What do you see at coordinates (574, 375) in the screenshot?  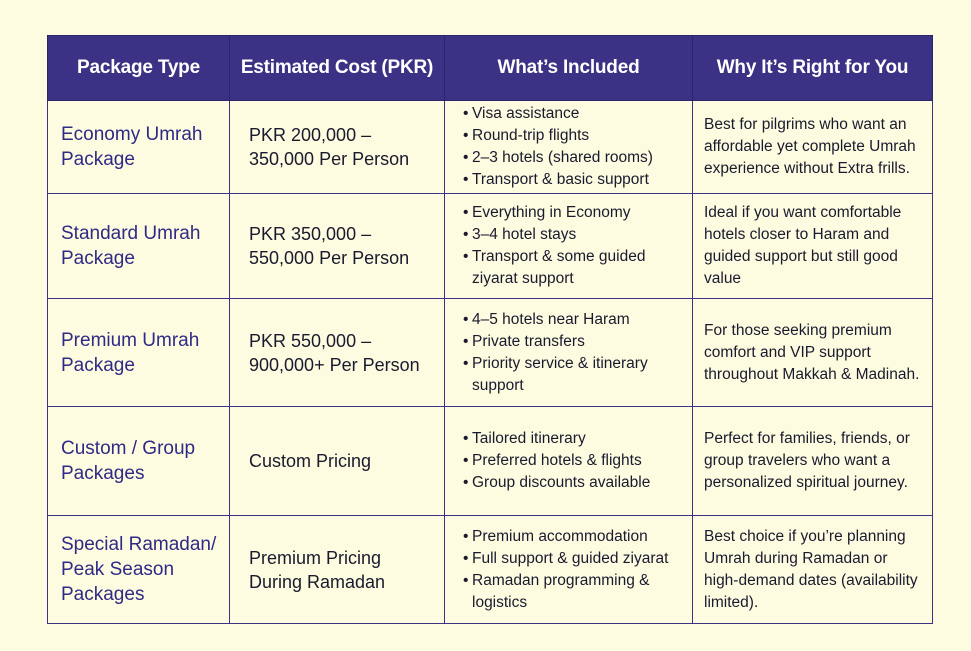 I see `included-item: Priority service & itinerary support` at bounding box center [574, 375].